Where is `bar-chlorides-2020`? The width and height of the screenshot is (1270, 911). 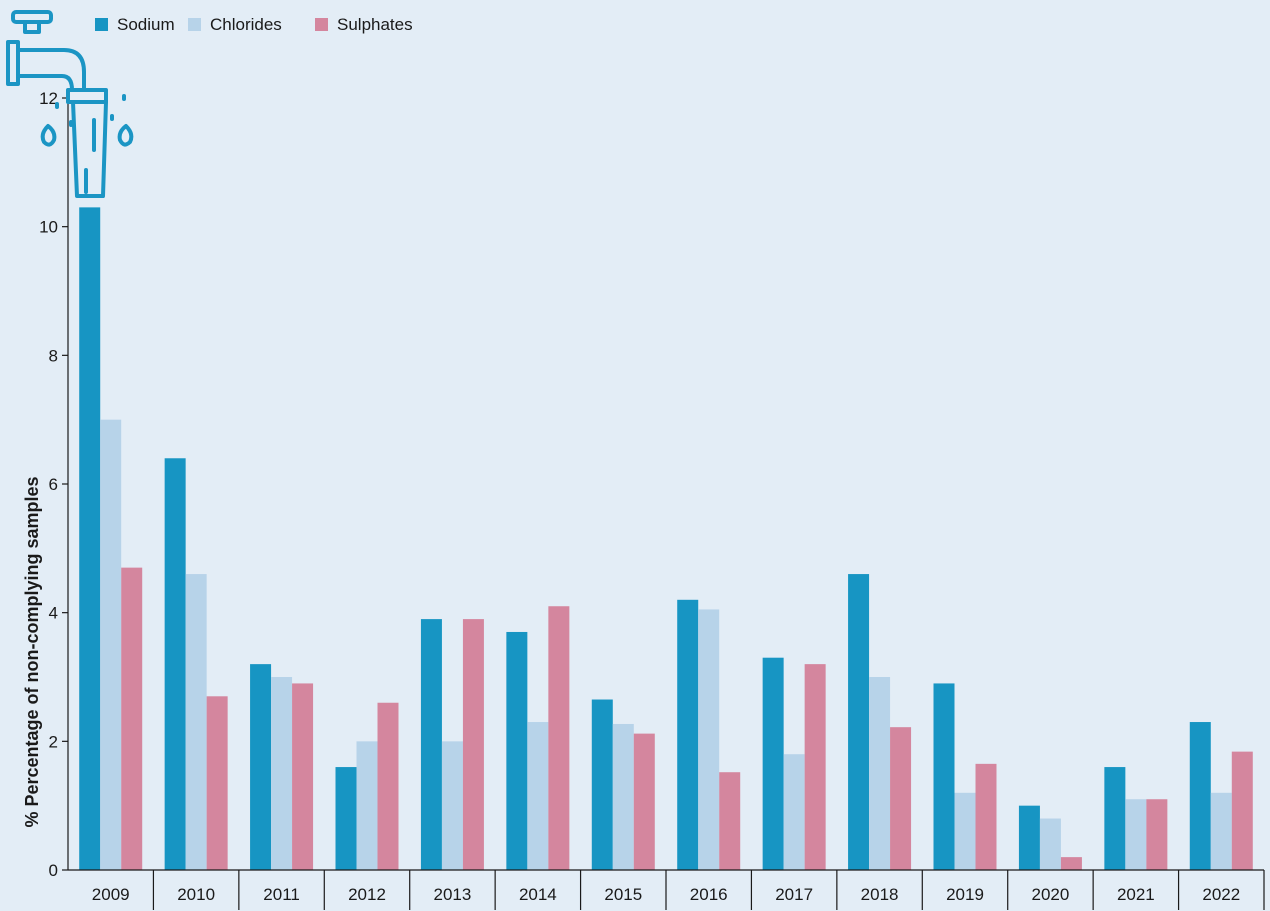
bar-chlorides-2020 is located at coordinates (1050, 844).